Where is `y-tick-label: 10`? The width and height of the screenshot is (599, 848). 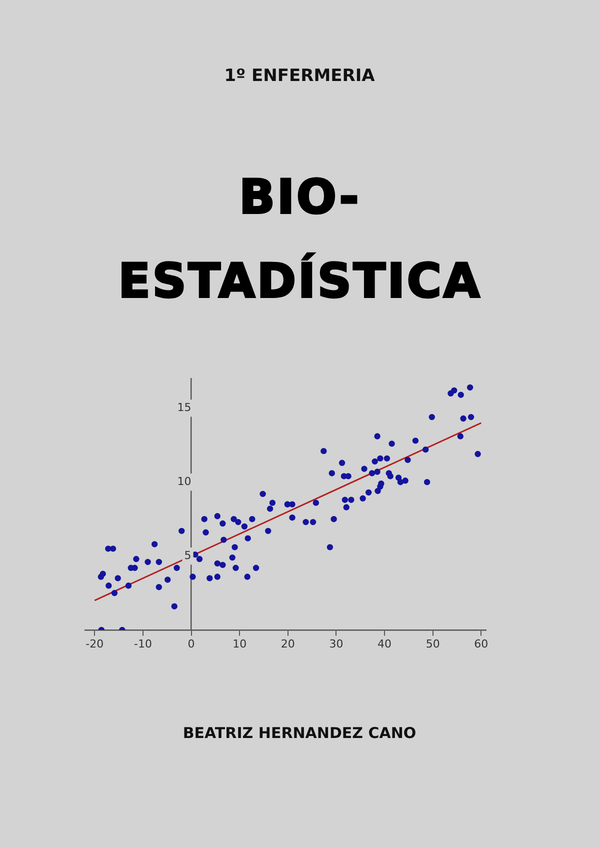 y-tick-label: 10 is located at coordinates (184, 481).